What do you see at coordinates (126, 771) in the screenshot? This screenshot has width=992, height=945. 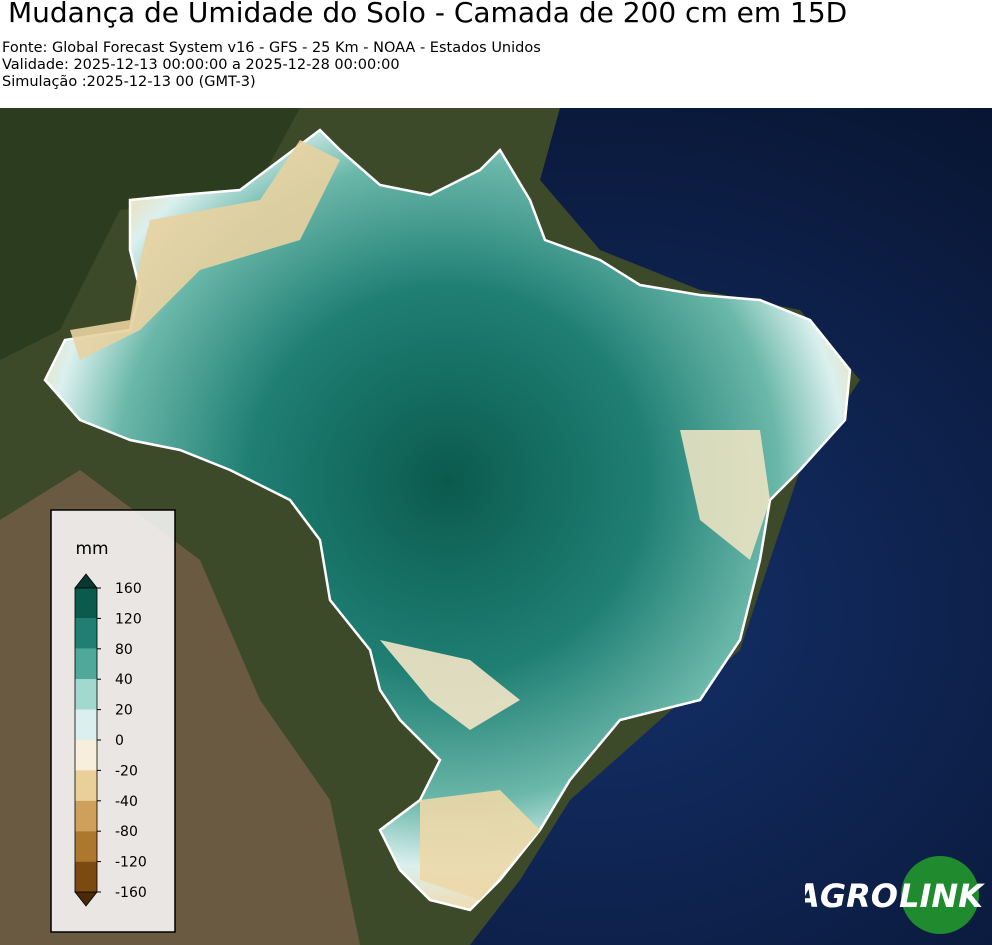 I see `colorbar-tick-label: -20` at bounding box center [126, 771].